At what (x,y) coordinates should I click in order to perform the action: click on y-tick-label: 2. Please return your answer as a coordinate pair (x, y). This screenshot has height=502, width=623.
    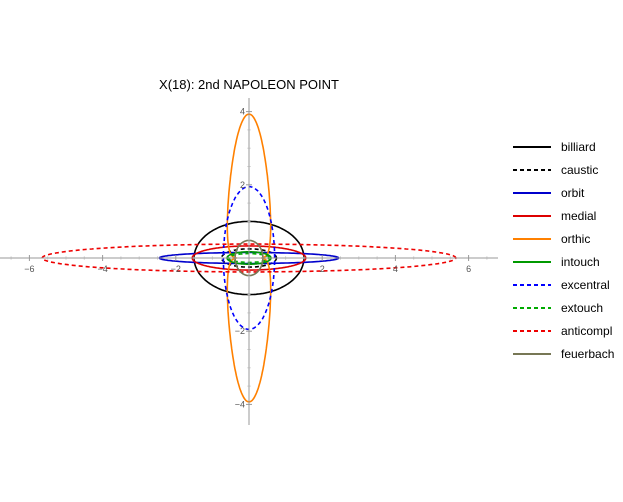
    Looking at the image, I should click on (242, 185).